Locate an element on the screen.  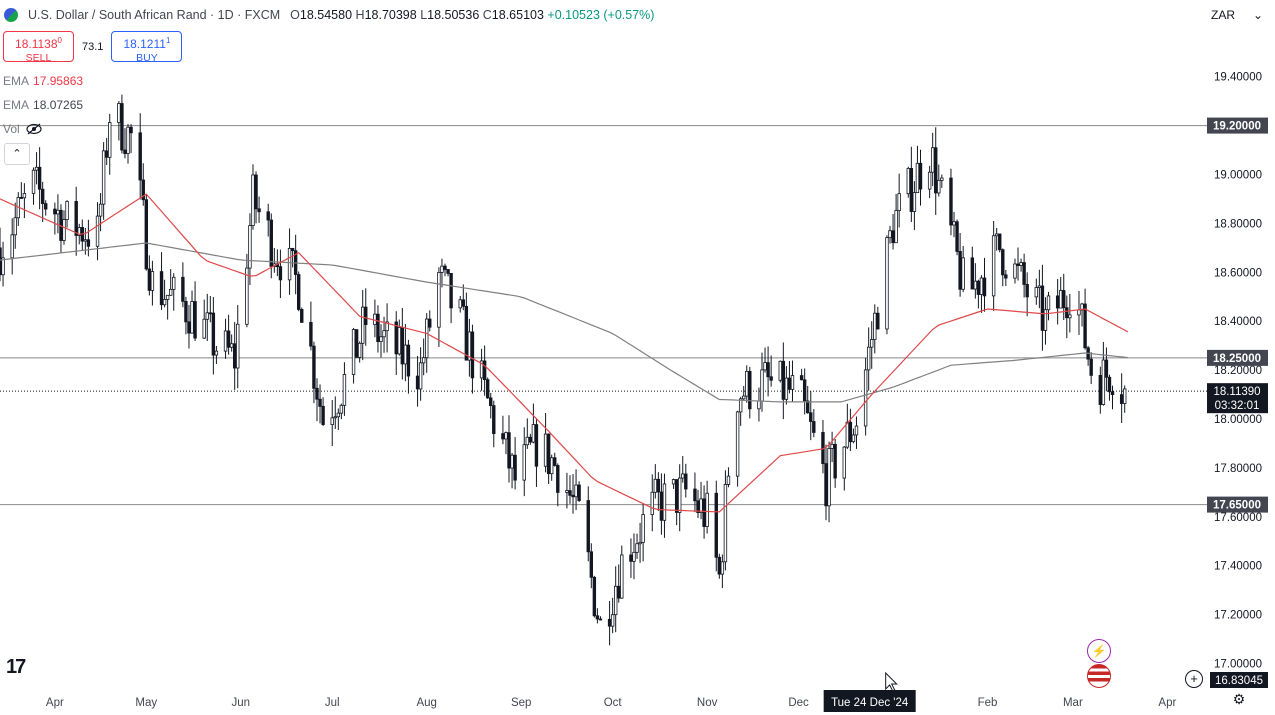
x-tick-label: Jul is located at coordinates (332, 703).